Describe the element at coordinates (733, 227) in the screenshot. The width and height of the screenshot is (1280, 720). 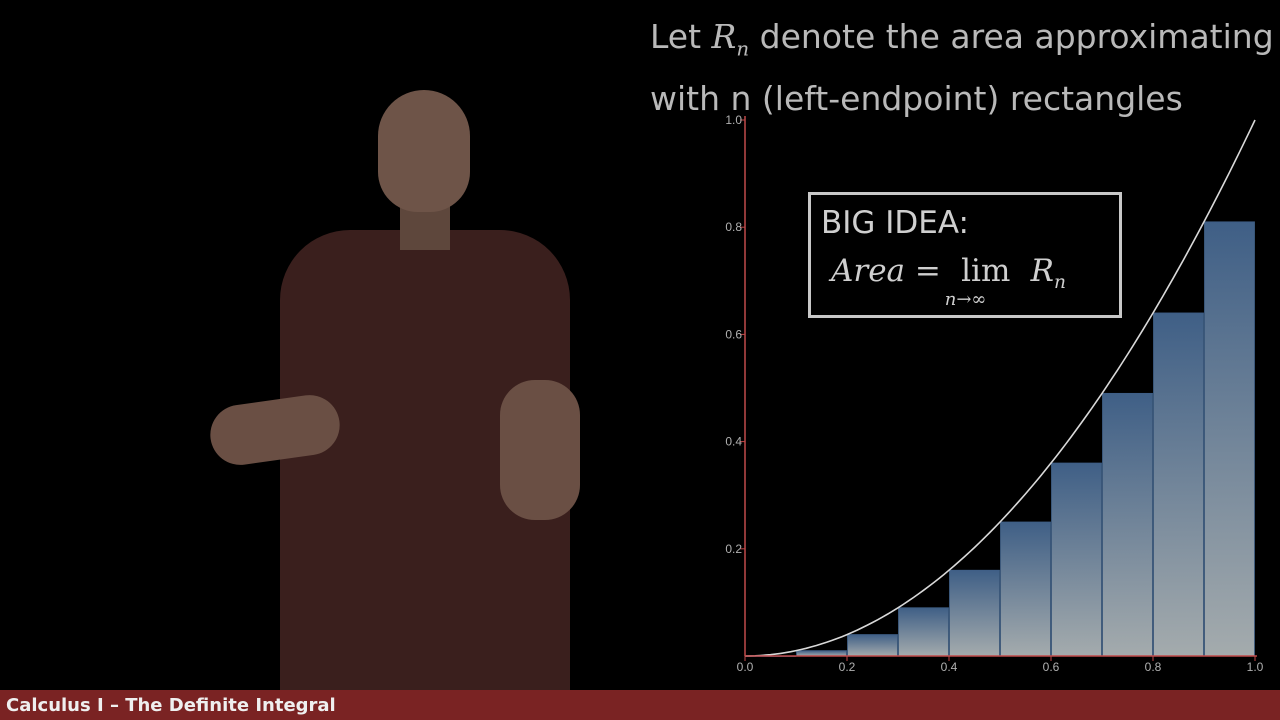
I see `y-tick-label-3: 0.8` at that location.